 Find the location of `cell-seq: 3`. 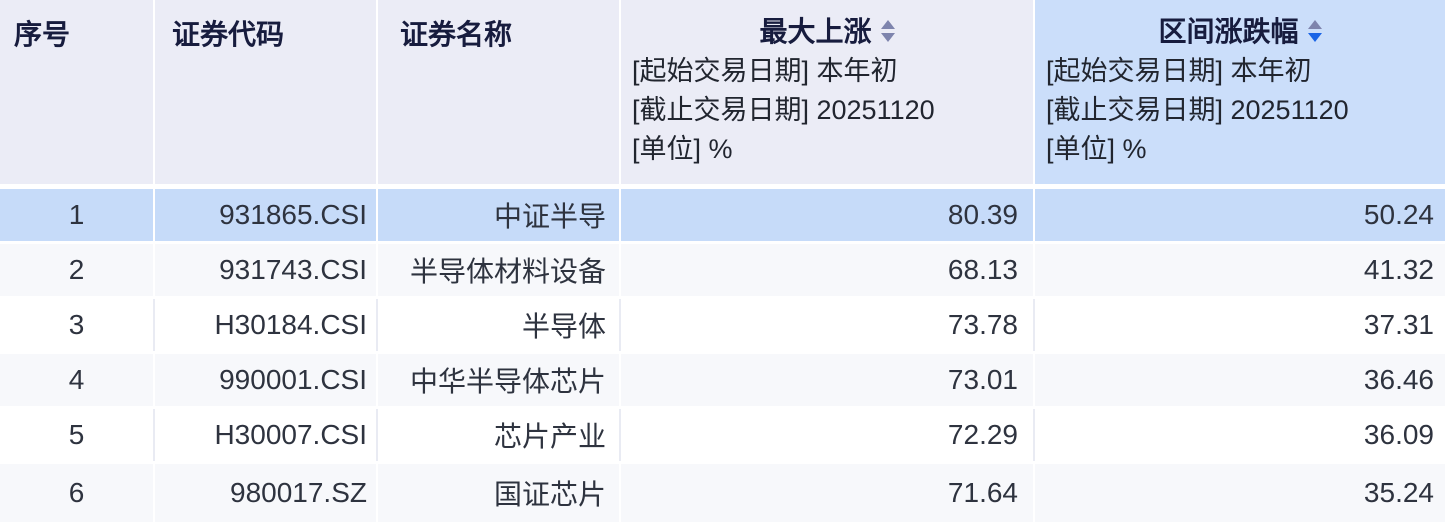

cell-seq: 3 is located at coordinates (77, 325).